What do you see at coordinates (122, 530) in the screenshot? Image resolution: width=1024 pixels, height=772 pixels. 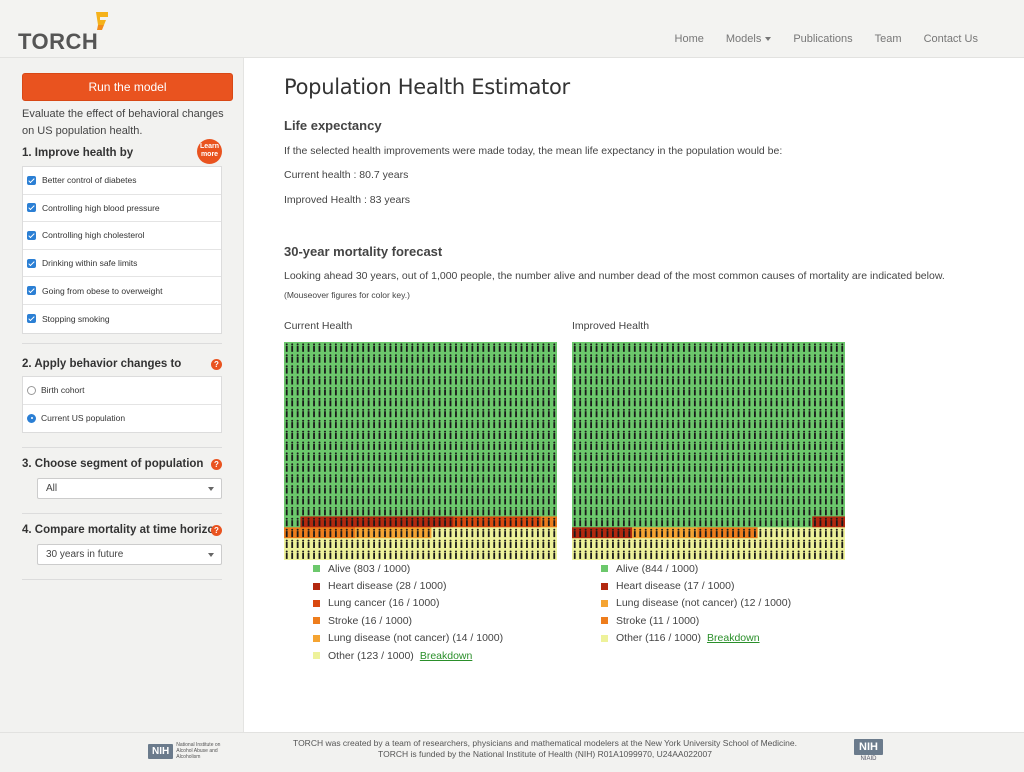 I see `section-horizon-title: 4. Compare mortality at time horizon` at bounding box center [122, 530].